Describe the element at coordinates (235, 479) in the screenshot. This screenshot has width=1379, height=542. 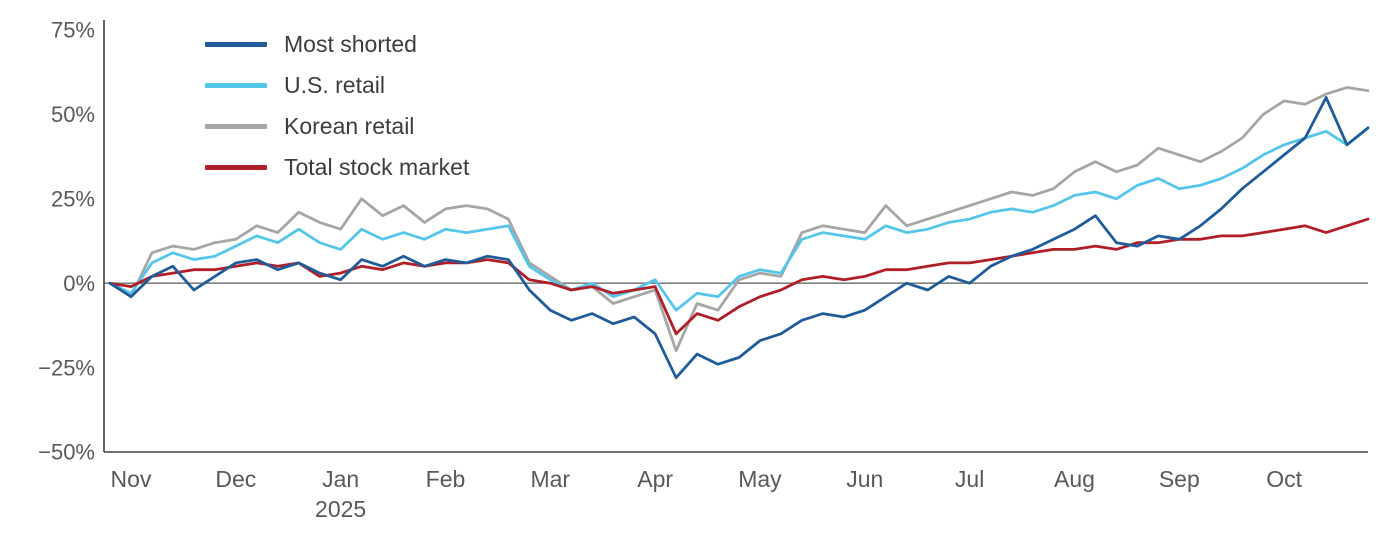
I see `x-axis-label: Dec` at that location.